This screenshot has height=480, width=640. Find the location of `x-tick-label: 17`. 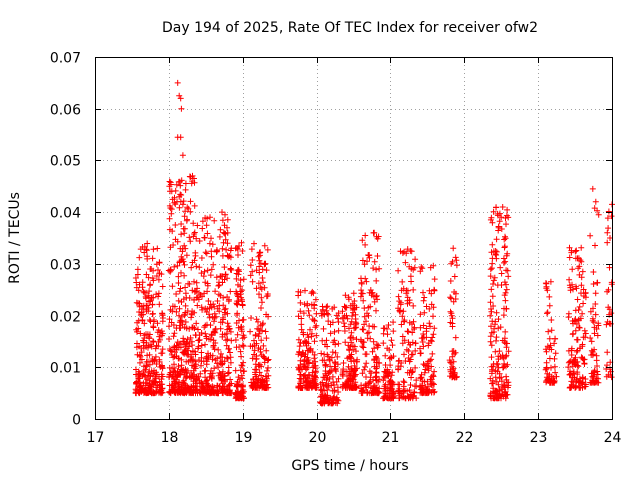

x-tick-label: 17 is located at coordinates (96, 438).